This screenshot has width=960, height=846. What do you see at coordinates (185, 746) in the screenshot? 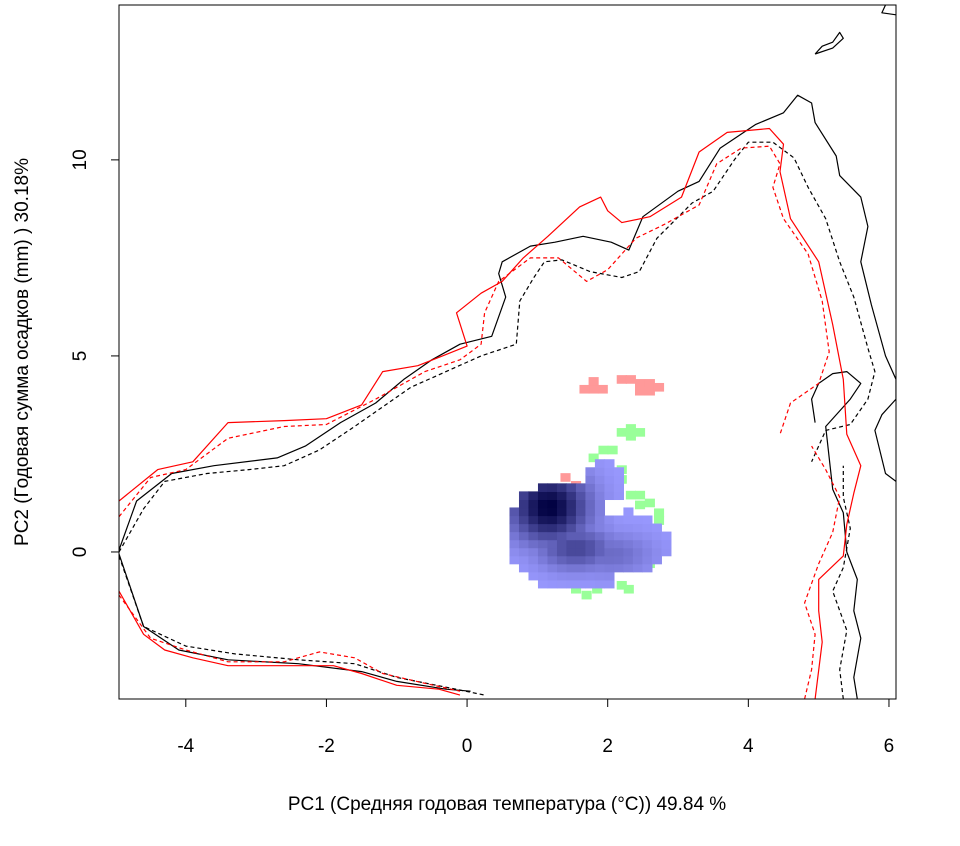
I see `x-tick-label: -4` at bounding box center [185, 746].